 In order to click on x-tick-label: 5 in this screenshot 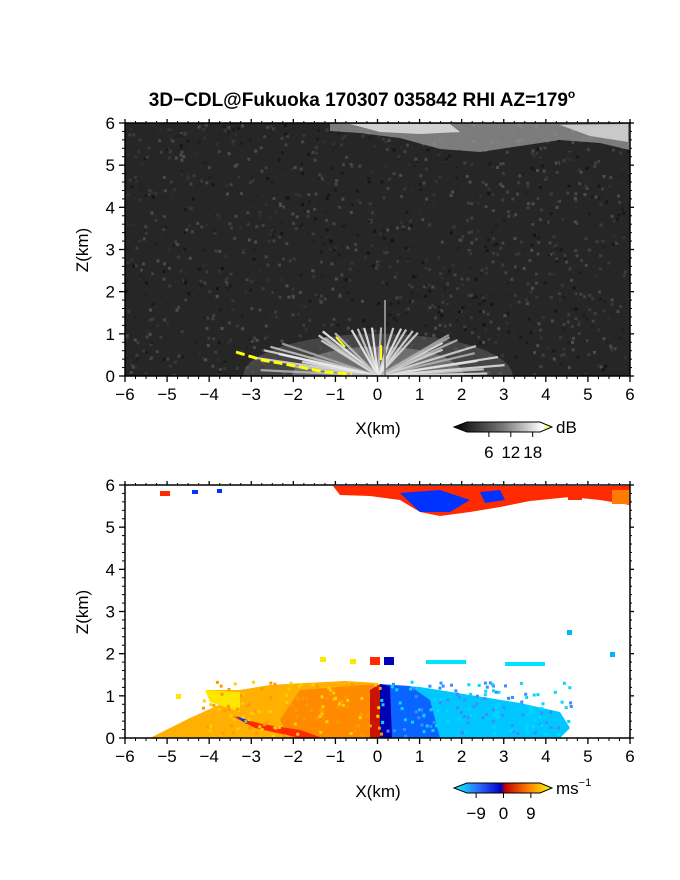, I will do `click(587, 394)`.